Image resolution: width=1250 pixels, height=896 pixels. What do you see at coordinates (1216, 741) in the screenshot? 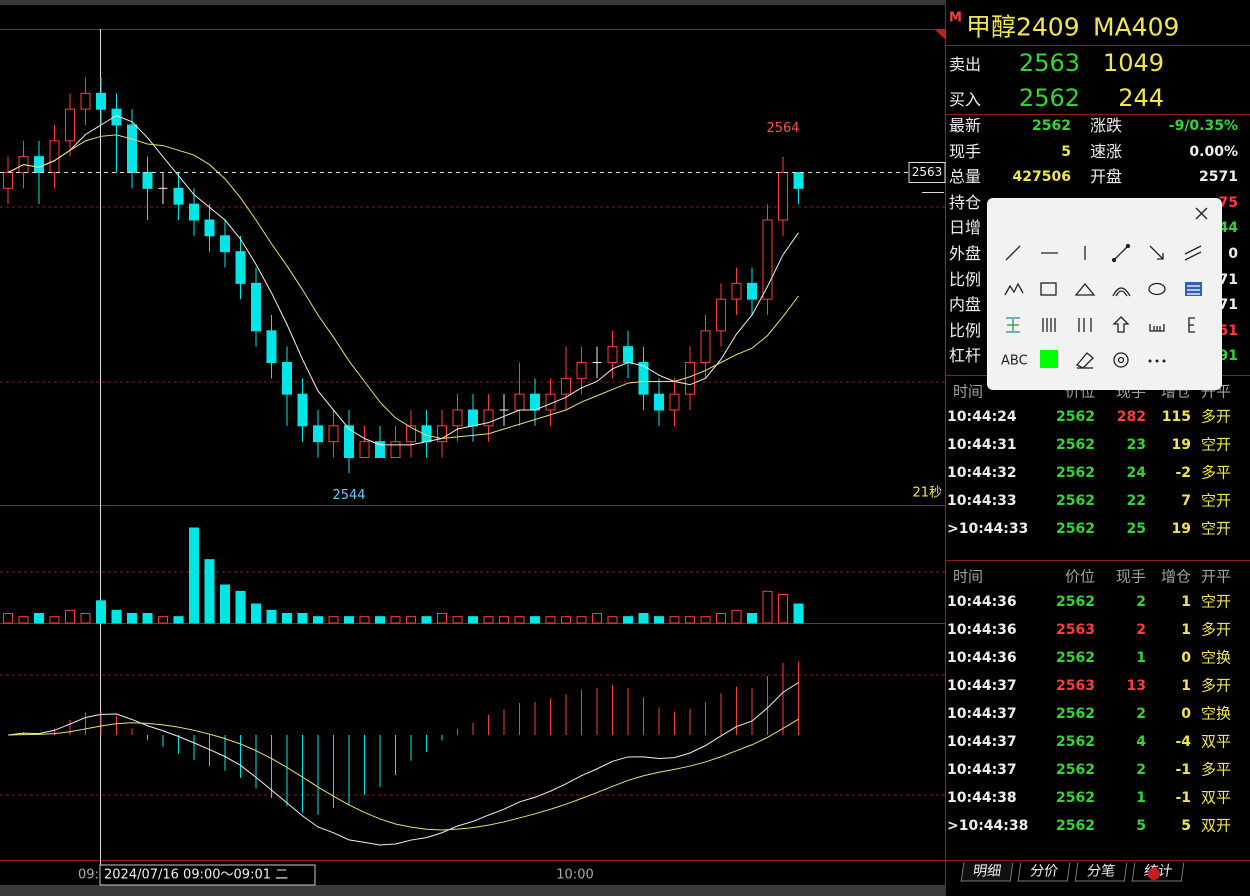
I see `trade-type: 双平` at bounding box center [1216, 741].